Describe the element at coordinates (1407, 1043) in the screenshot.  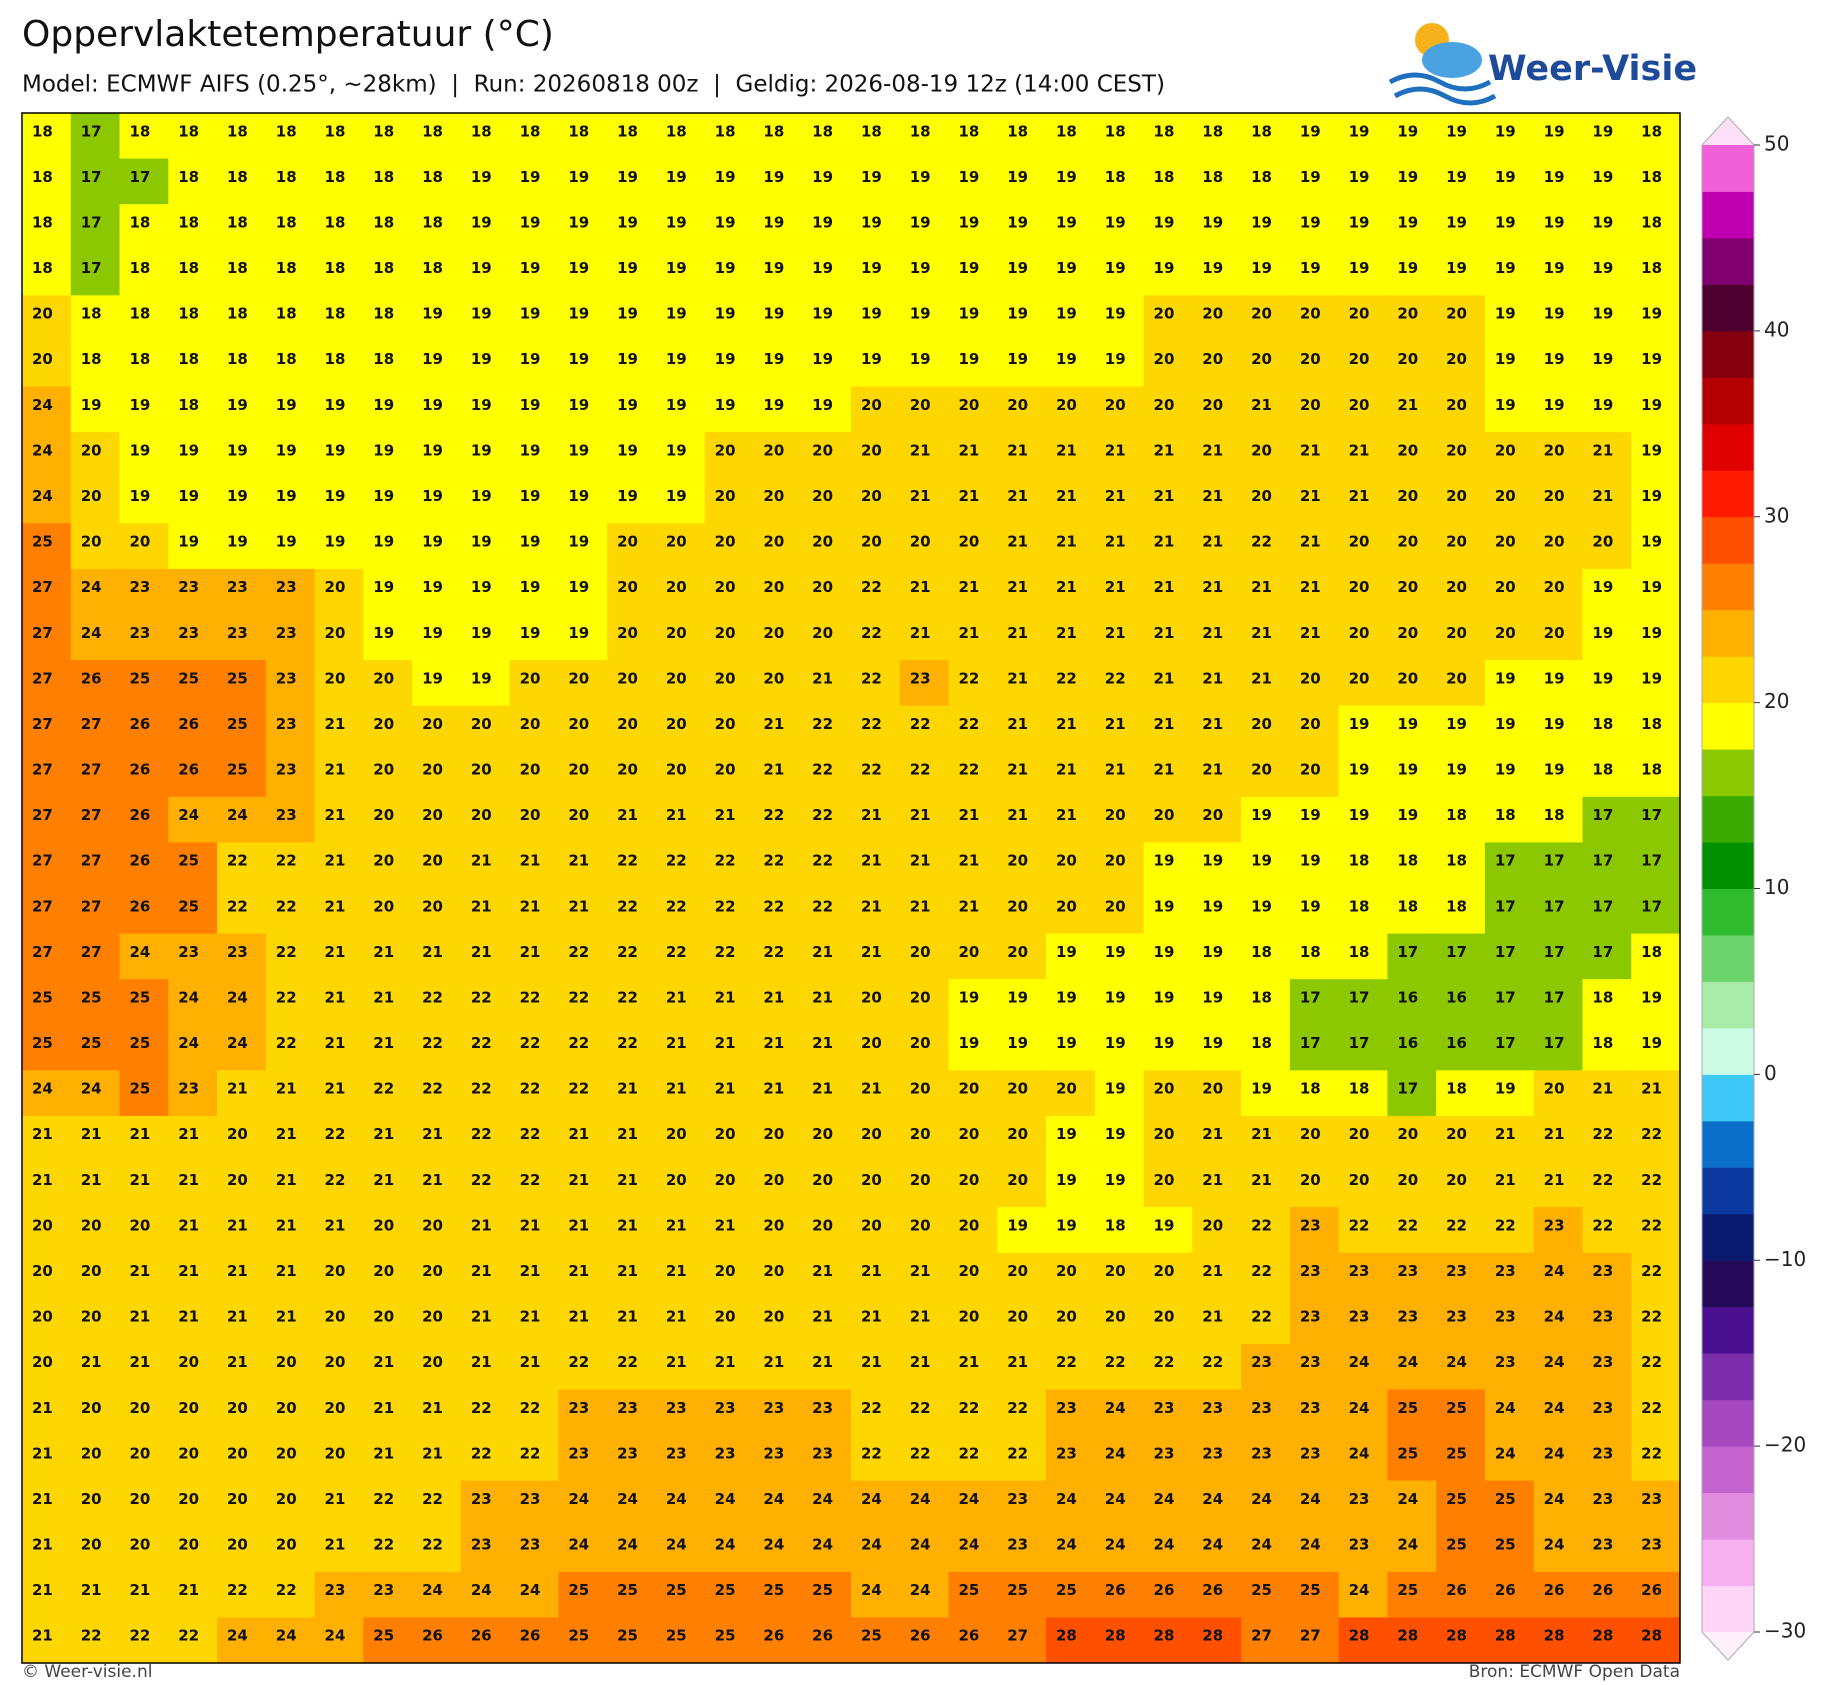
I see `temperature-label: 16` at that location.